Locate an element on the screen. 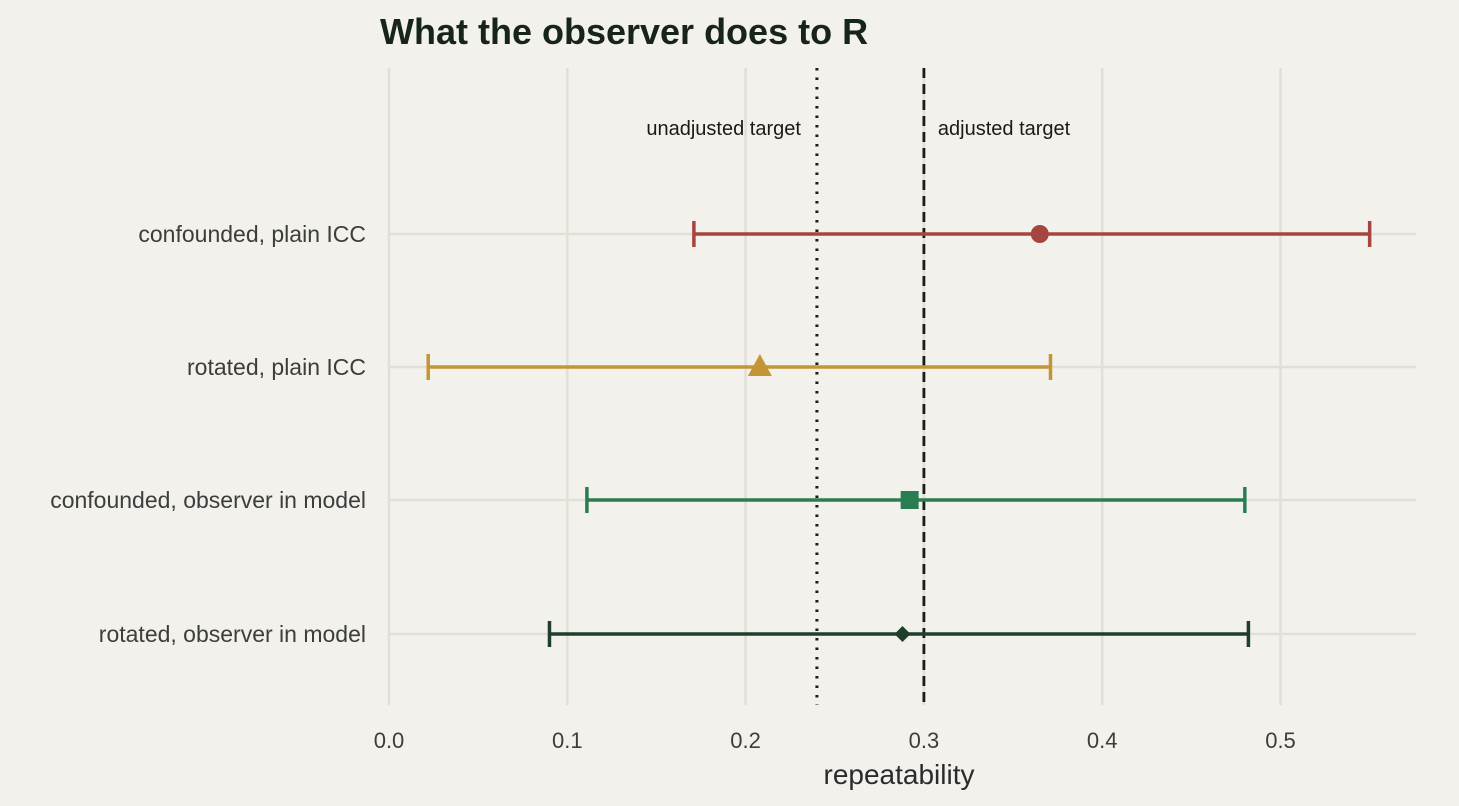  x-tick-label-3: 0.3 is located at coordinates (924, 740).